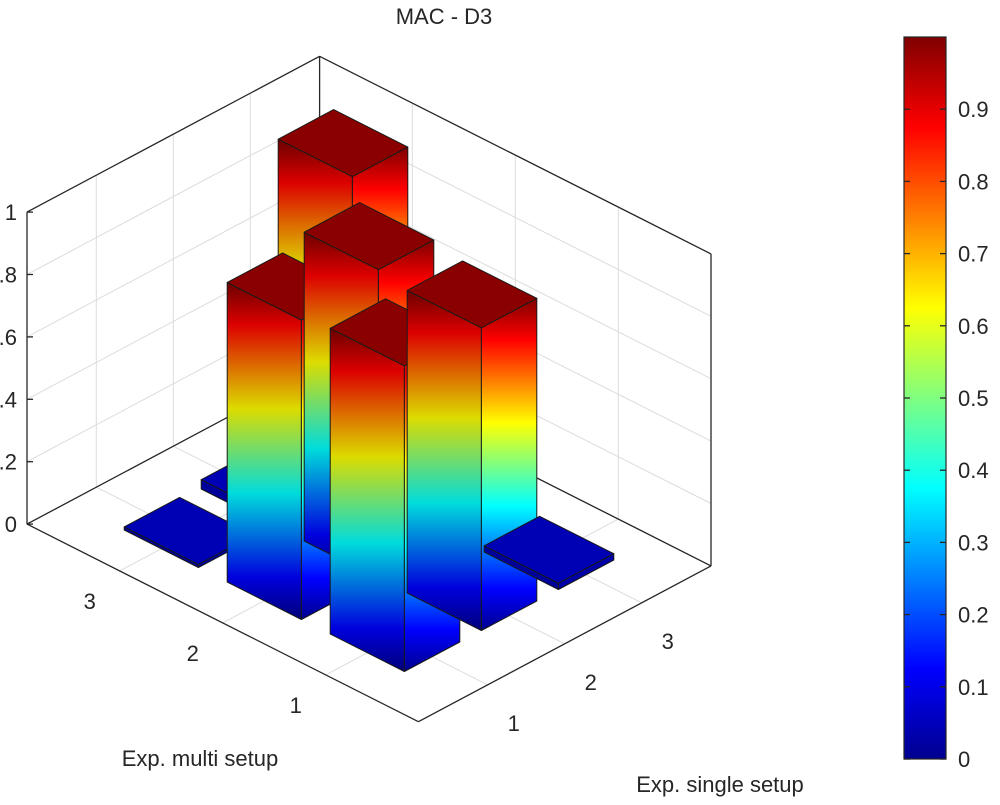  Describe the element at coordinates (973, 109) in the screenshot. I see `colorbar-tick-label: 0.9` at that location.